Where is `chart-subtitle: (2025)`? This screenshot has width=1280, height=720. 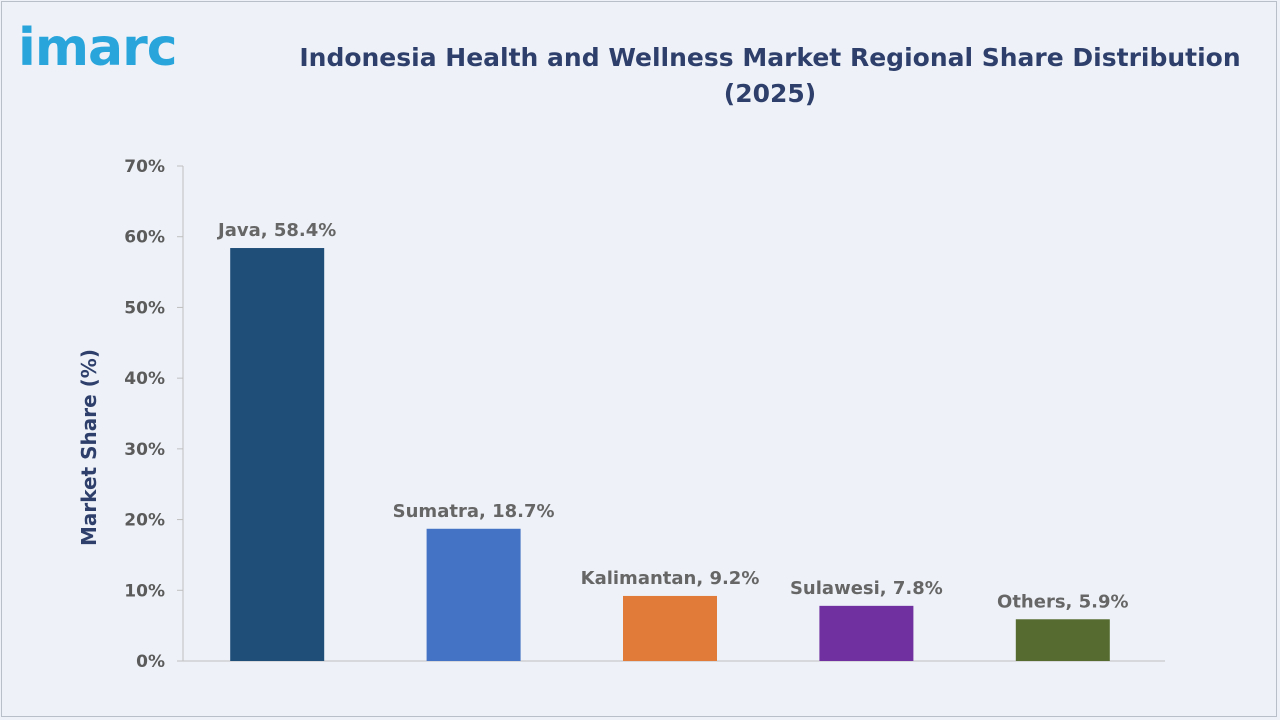
chart-subtitle: (2025) is located at coordinates (770, 93).